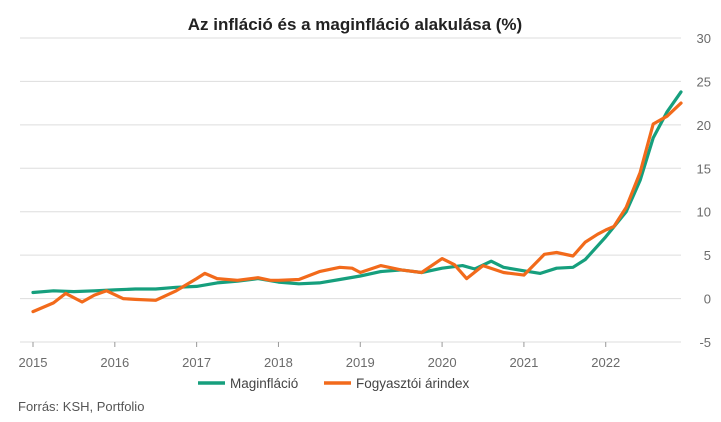 Image resolution: width=721 pixels, height=422 pixels. What do you see at coordinates (442, 362) in the screenshot?
I see `x-tick-label: 2020` at bounding box center [442, 362].